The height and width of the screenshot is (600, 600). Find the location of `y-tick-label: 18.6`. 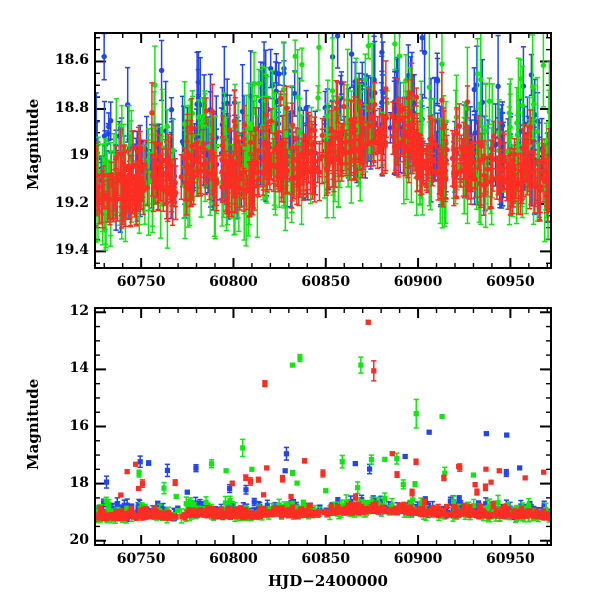

y-tick-label: 18.6 is located at coordinates (71, 60).